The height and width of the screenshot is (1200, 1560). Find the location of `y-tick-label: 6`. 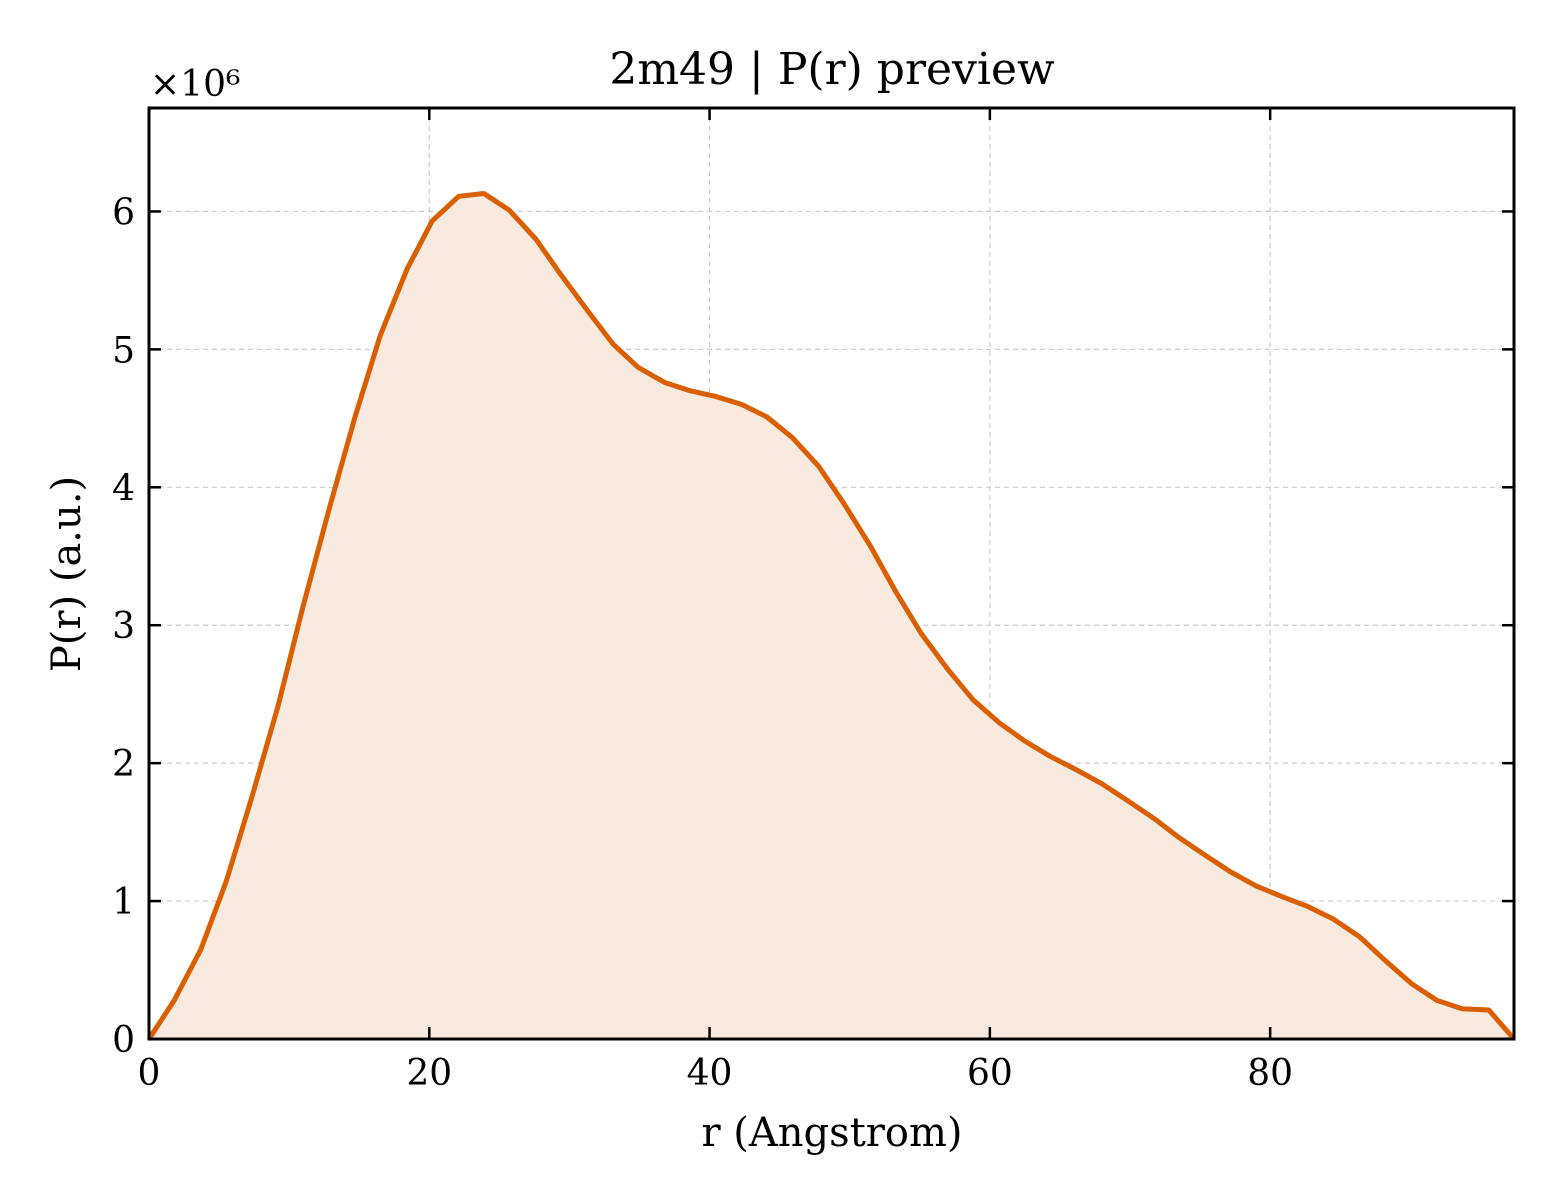

y-tick-label: 6 is located at coordinates (123, 212).